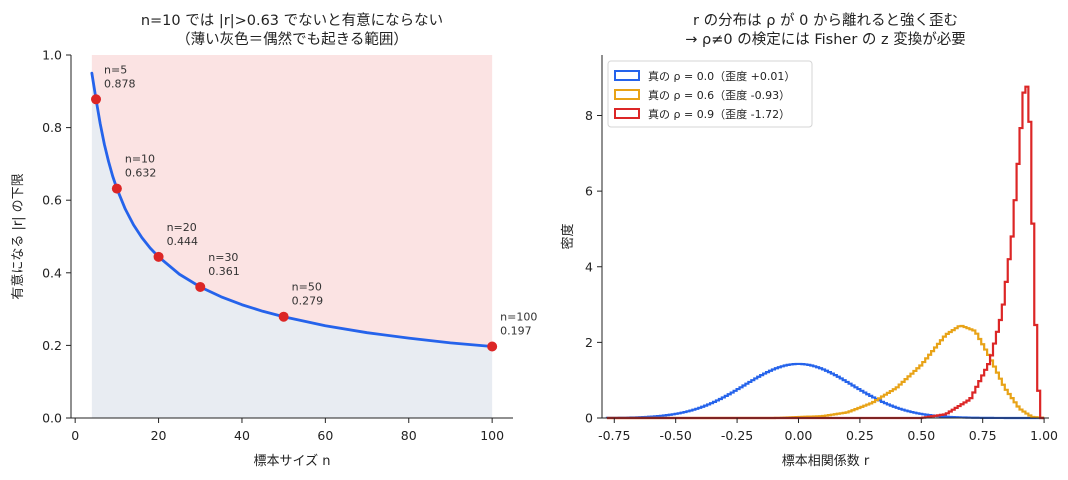  What do you see at coordinates (983, 435) in the screenshot?
I see `x-tick-label: 0.75` at bounding box center [983, 435].